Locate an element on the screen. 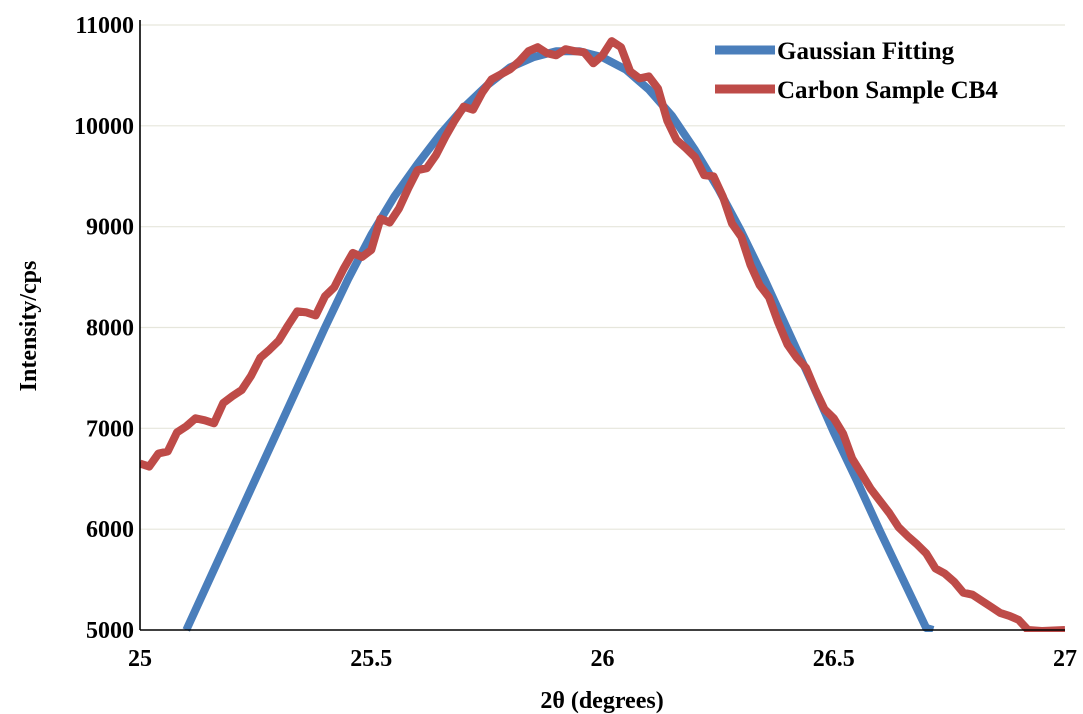 The width and height of the screenshot is (1083, 714). x-tick-label-25: 25 is located at coordinates (140, 659).